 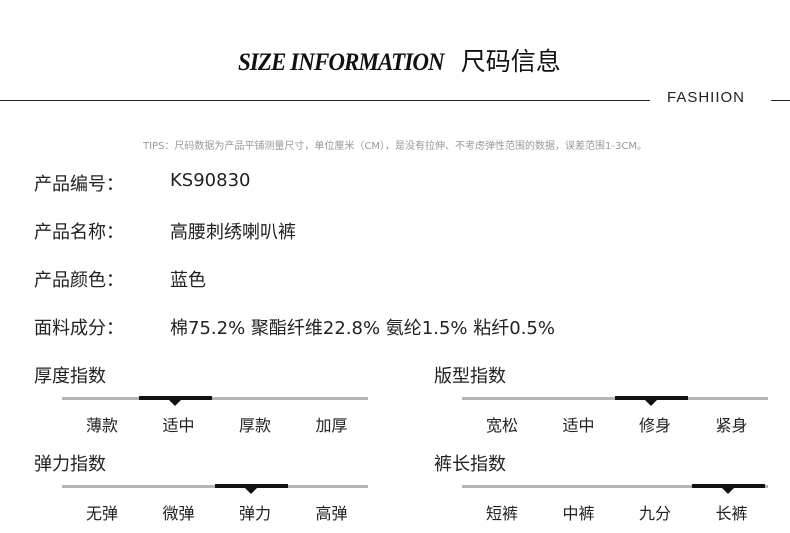 I want to click on scale-title: 版型指数, so click(x=470, y=376).